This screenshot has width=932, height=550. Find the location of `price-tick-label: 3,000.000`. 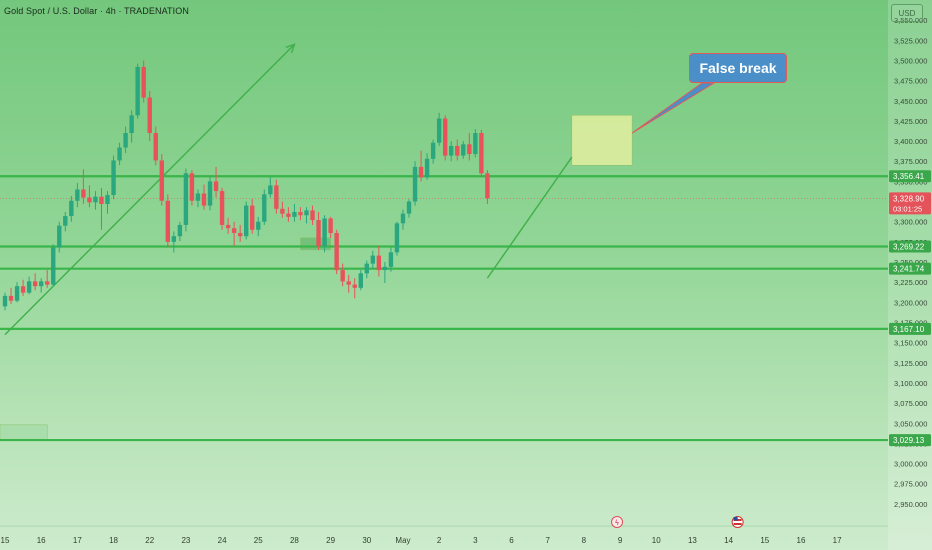

price-tick-label: 3,000.000 is located at coordinates (910, 464).